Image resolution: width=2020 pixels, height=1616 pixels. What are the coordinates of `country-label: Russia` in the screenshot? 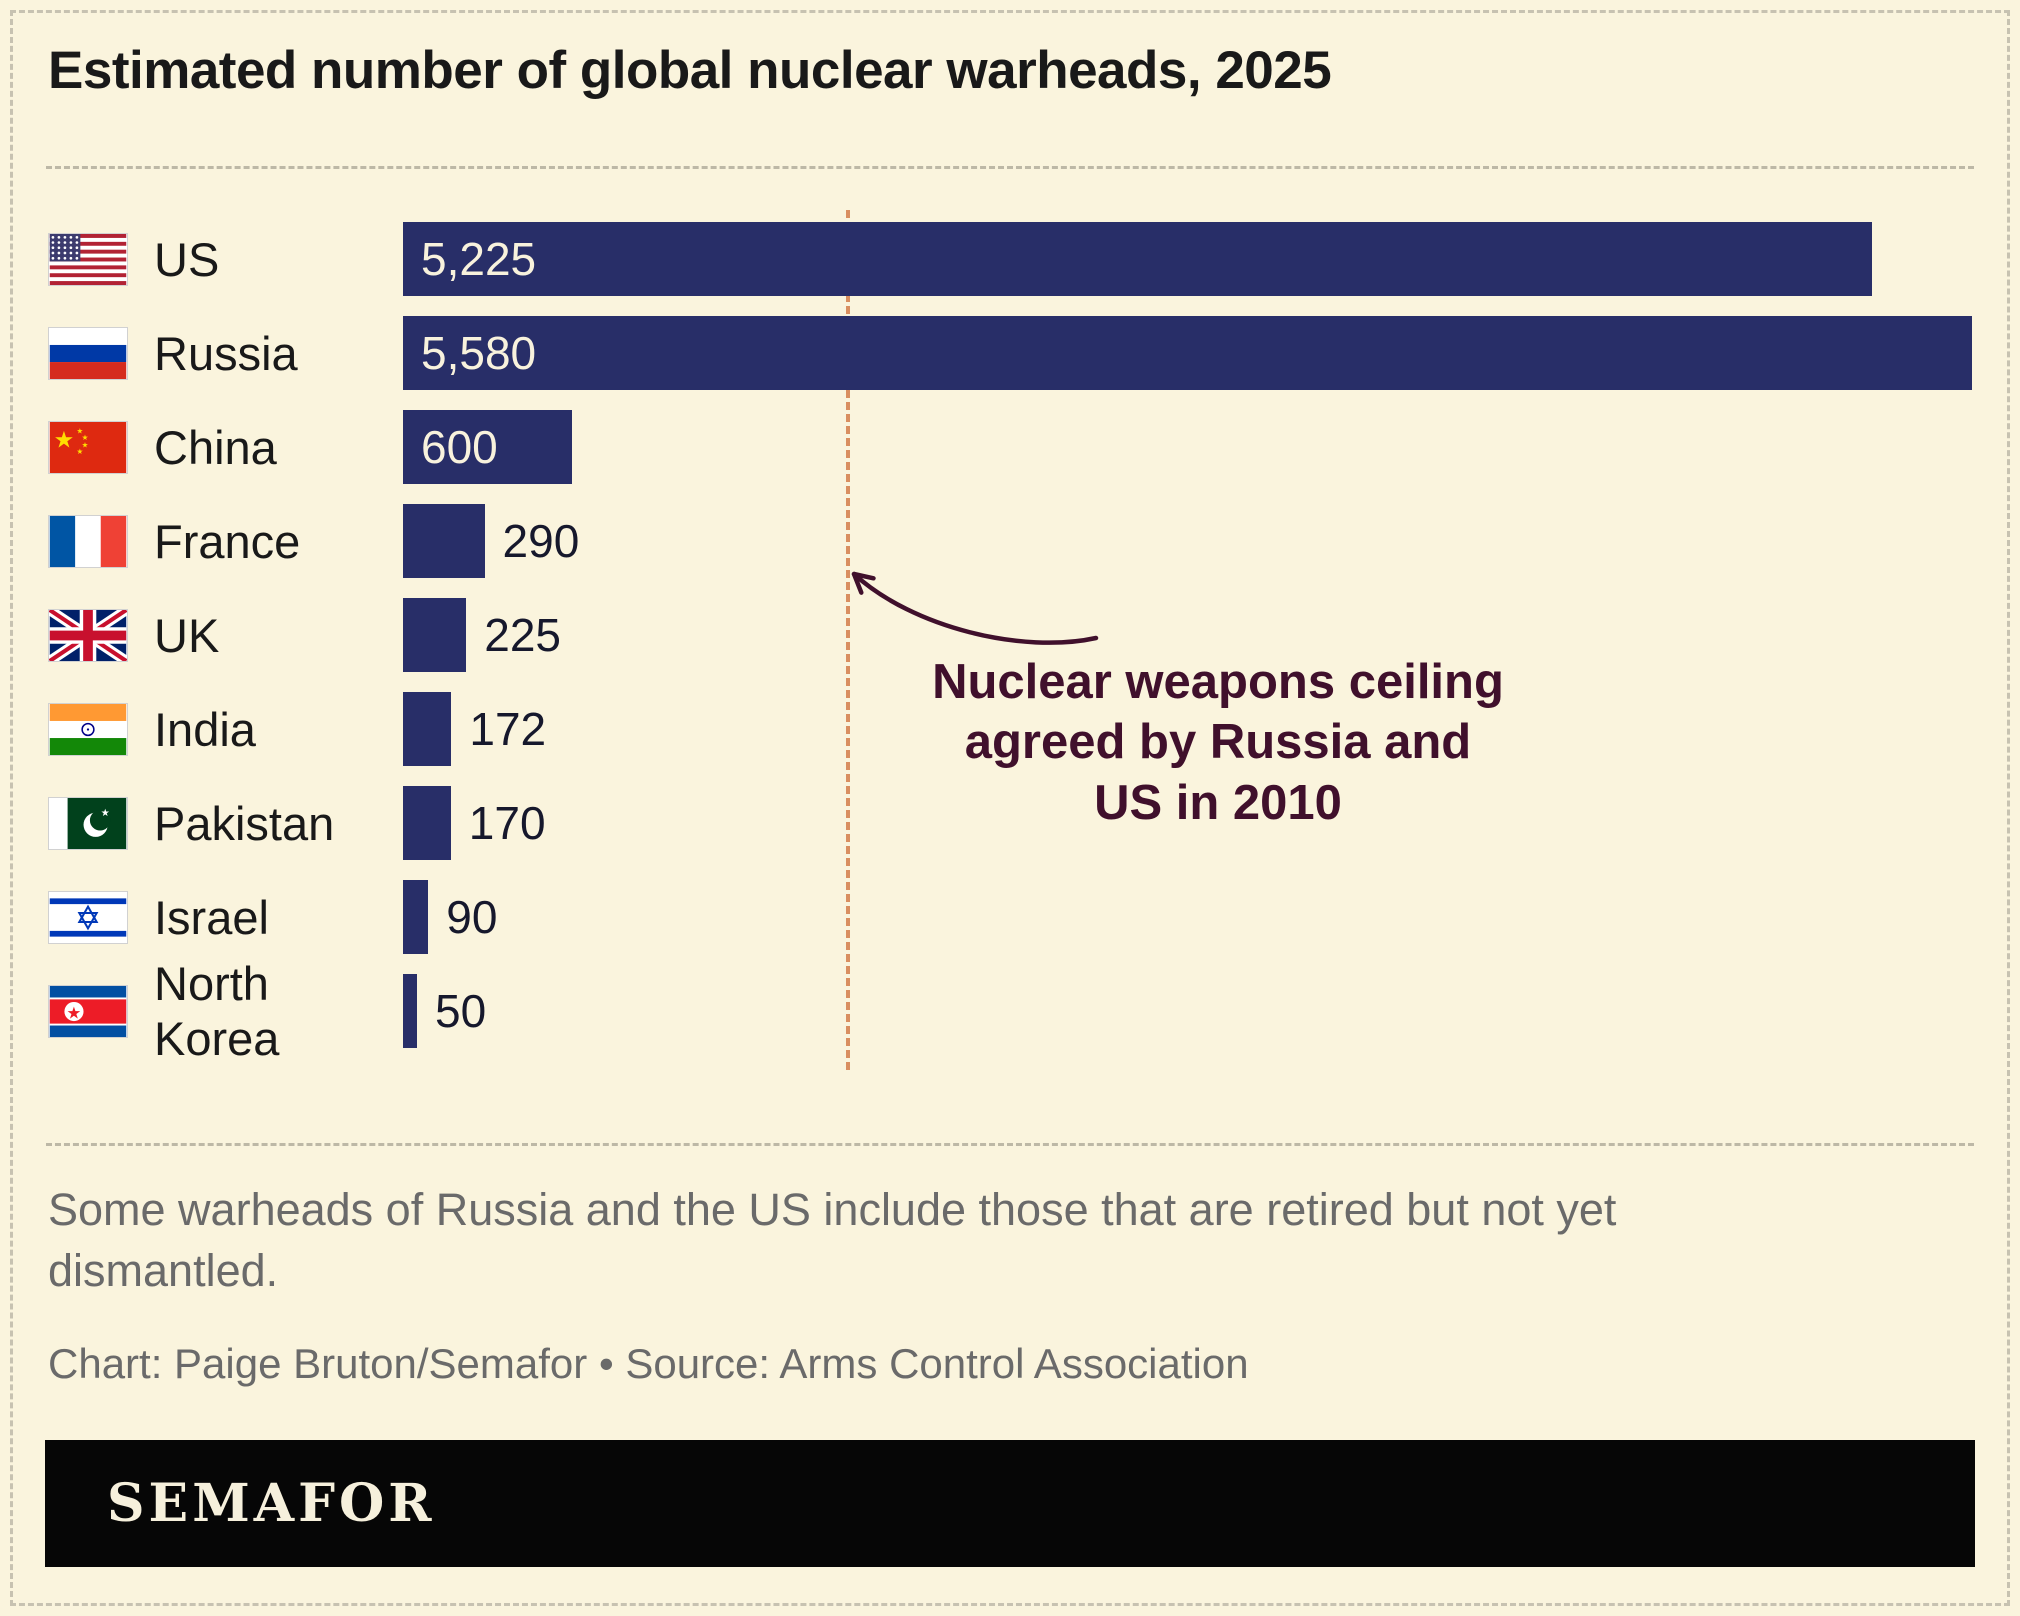 It's located at (226, 353).